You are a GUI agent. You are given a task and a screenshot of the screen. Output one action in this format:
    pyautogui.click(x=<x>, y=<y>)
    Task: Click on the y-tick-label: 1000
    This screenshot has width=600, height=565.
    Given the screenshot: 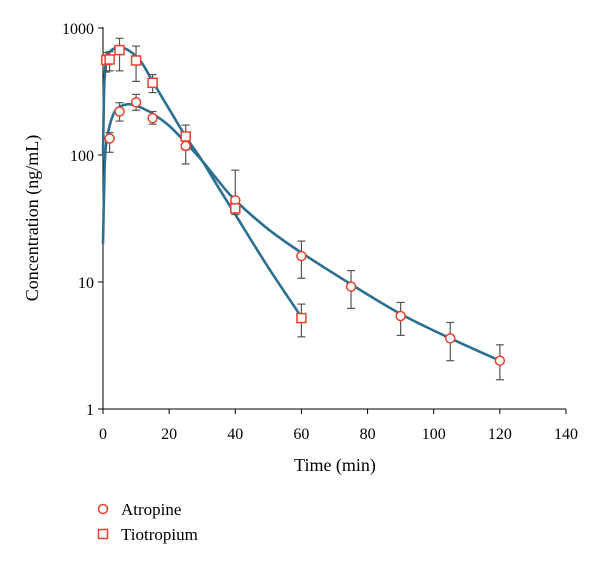 What is the action you would take?
    pyautogui.click(x=78, y=29)
    